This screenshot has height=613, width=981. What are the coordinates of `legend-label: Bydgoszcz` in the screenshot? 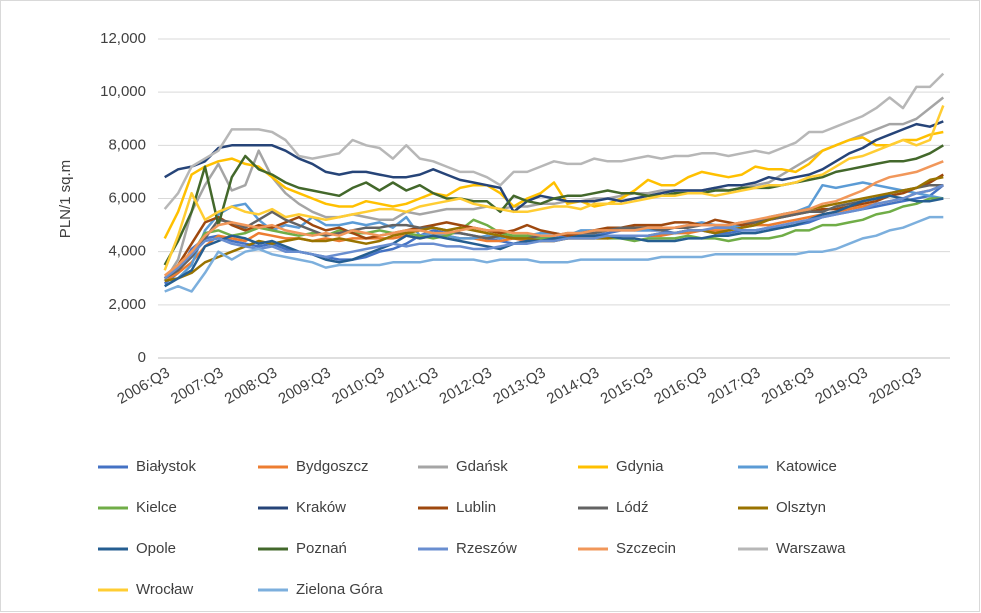 It's located at (332, 466).